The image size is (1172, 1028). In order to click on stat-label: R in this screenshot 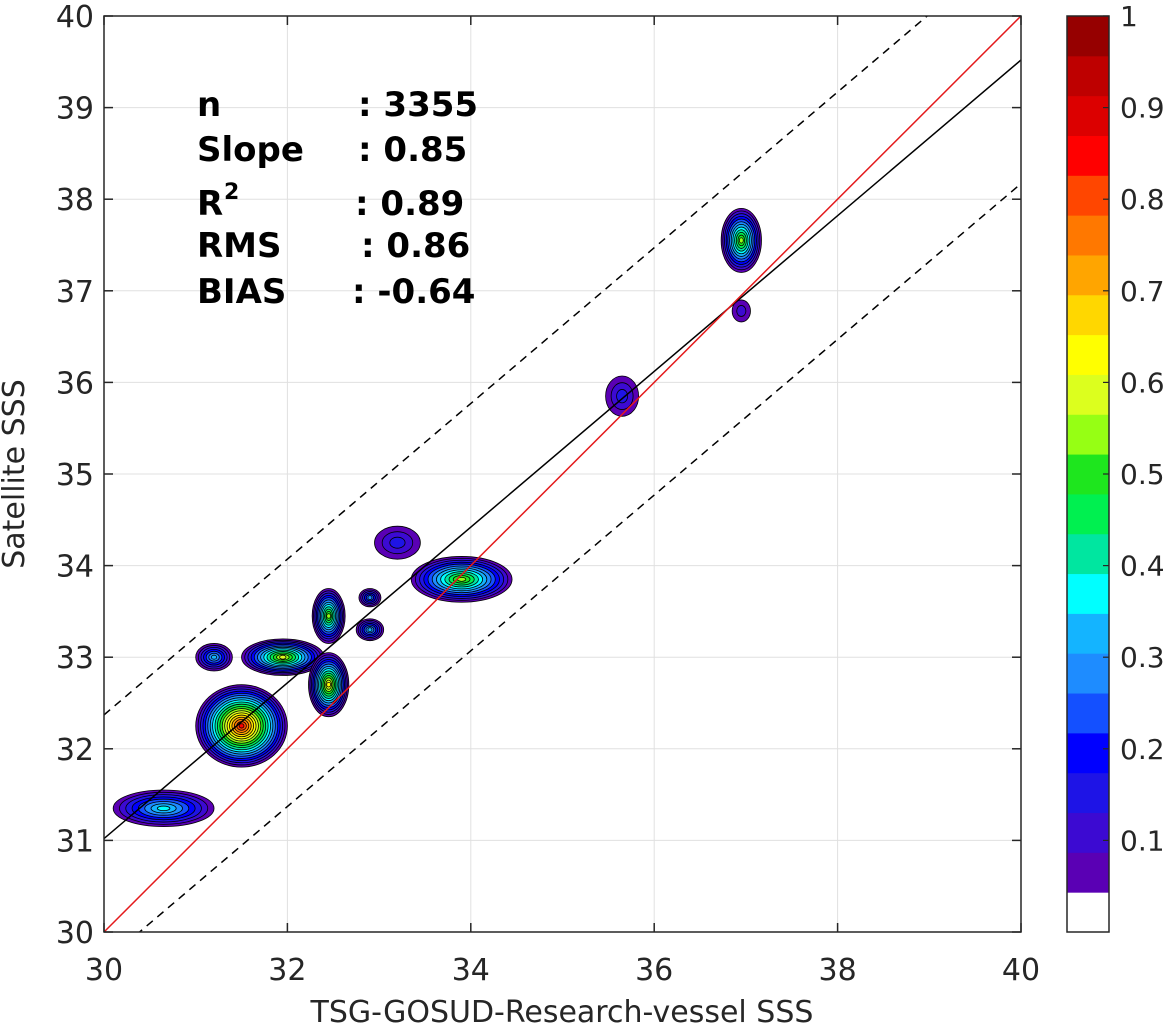, I will do `click(210, 204)`.